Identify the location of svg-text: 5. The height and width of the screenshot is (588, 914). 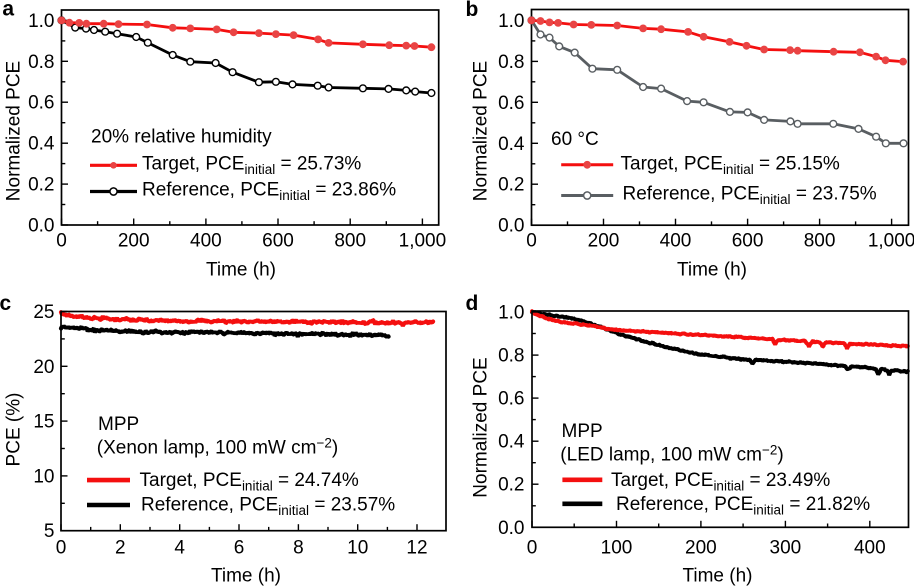
(49, 531).